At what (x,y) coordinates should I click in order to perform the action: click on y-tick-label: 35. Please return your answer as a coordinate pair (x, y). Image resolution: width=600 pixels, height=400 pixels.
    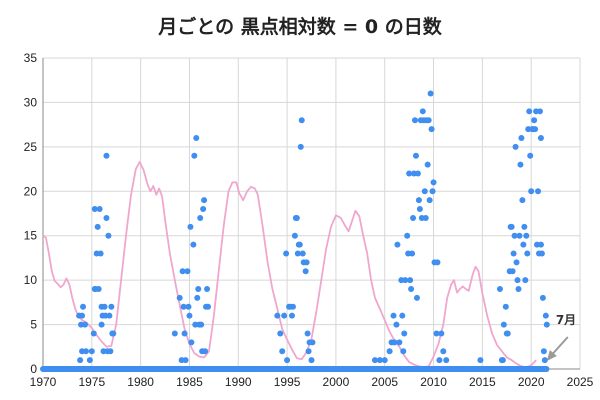
    Looking at the image, I should click on (31, 58).